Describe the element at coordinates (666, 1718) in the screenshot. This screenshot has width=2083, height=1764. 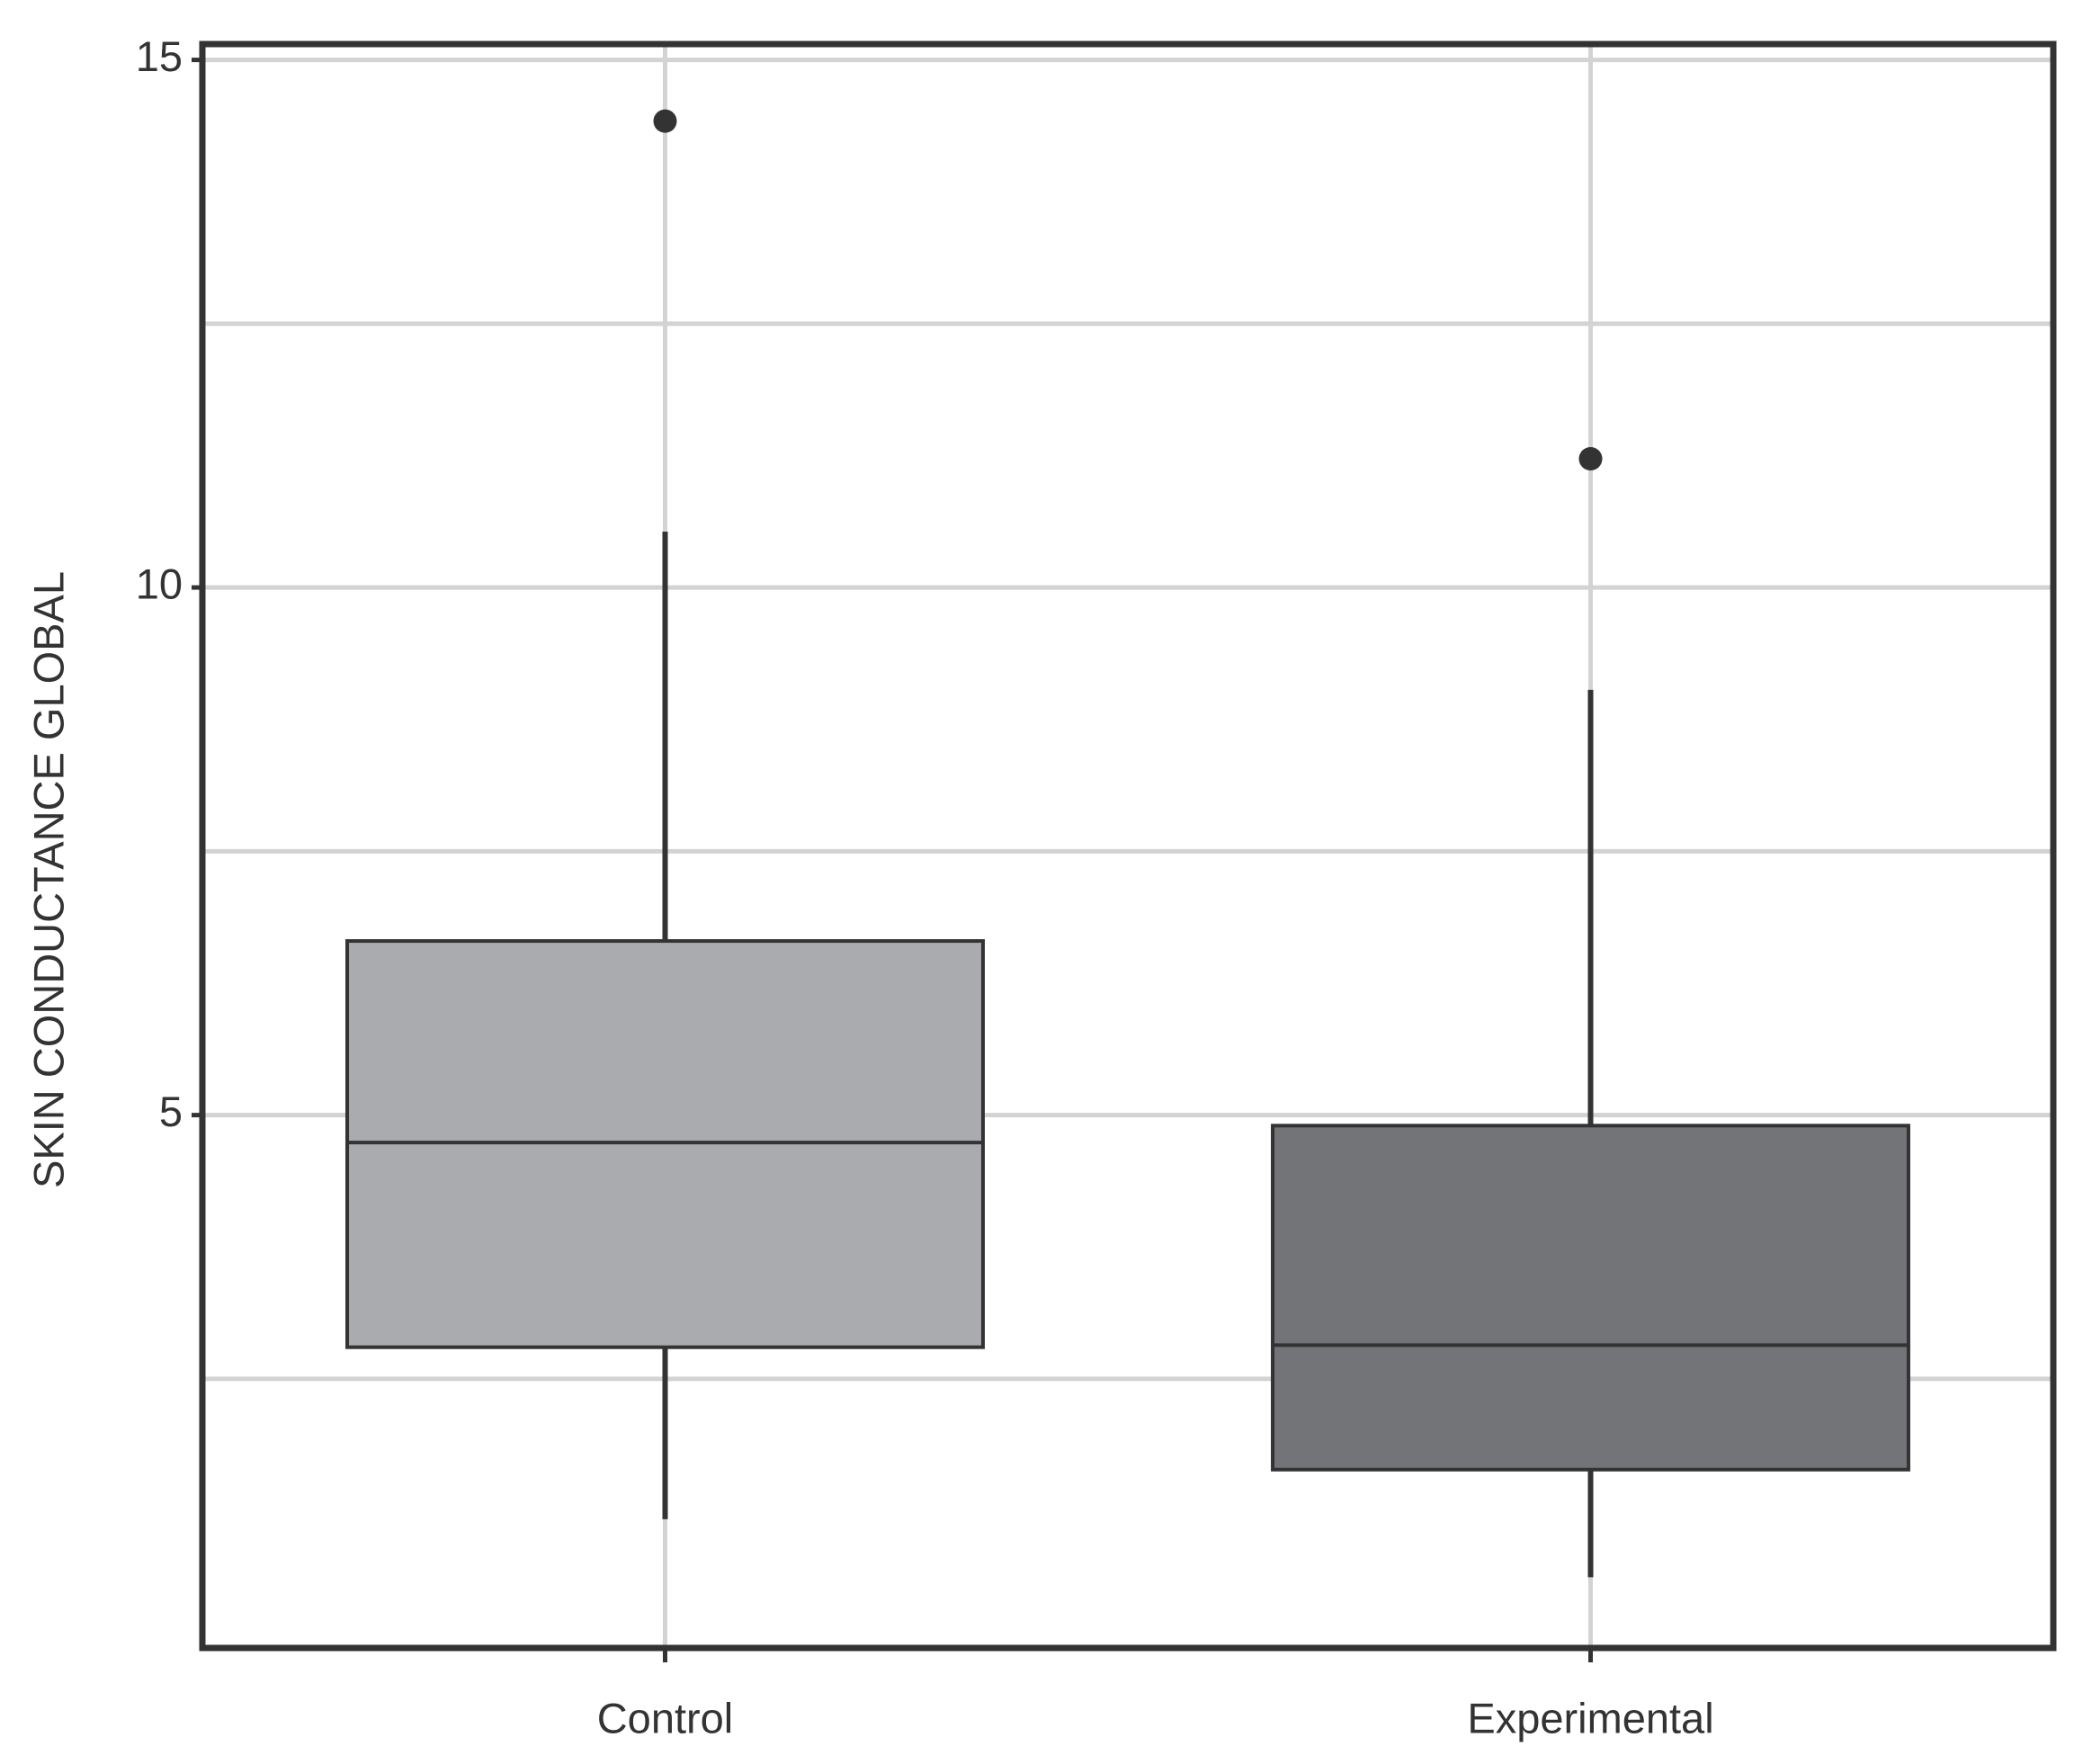
I see `x-tick-label: Control` at that location.